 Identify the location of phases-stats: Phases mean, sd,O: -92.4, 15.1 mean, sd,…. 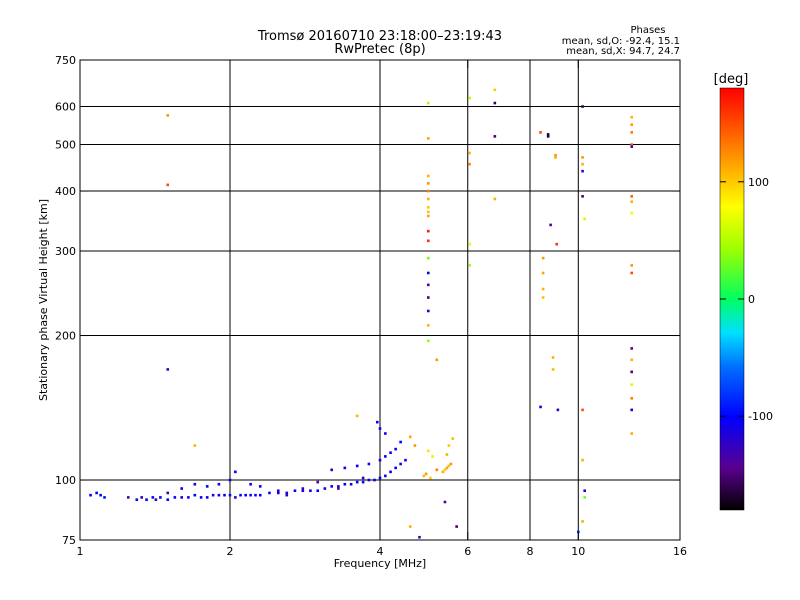
(621, 41).